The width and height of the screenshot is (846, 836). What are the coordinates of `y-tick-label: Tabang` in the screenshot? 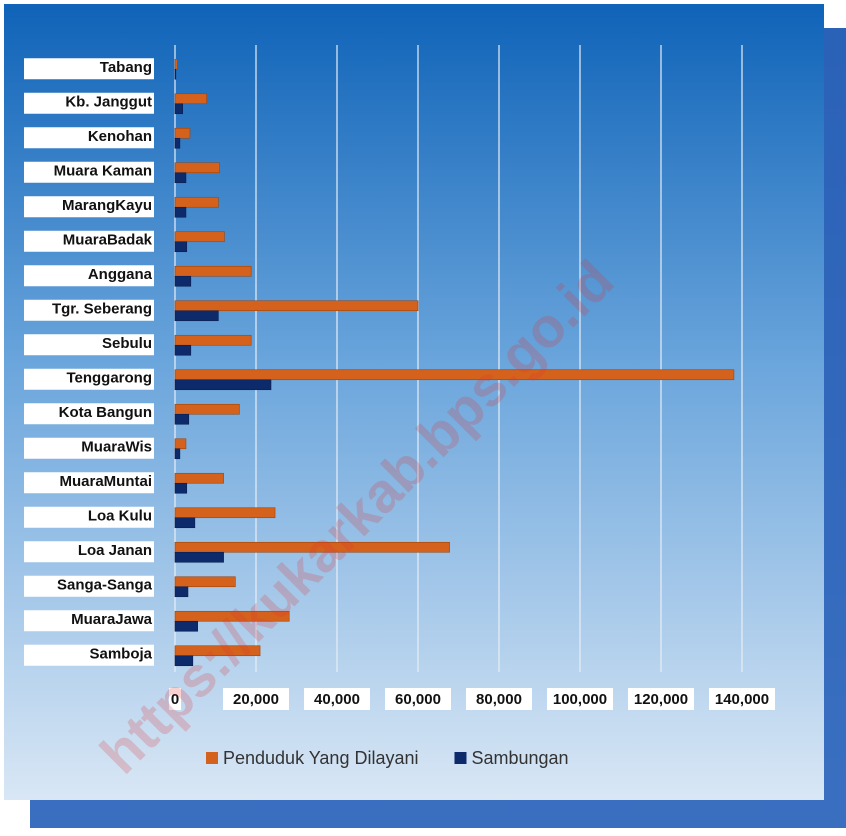 It's located at (126, 67).